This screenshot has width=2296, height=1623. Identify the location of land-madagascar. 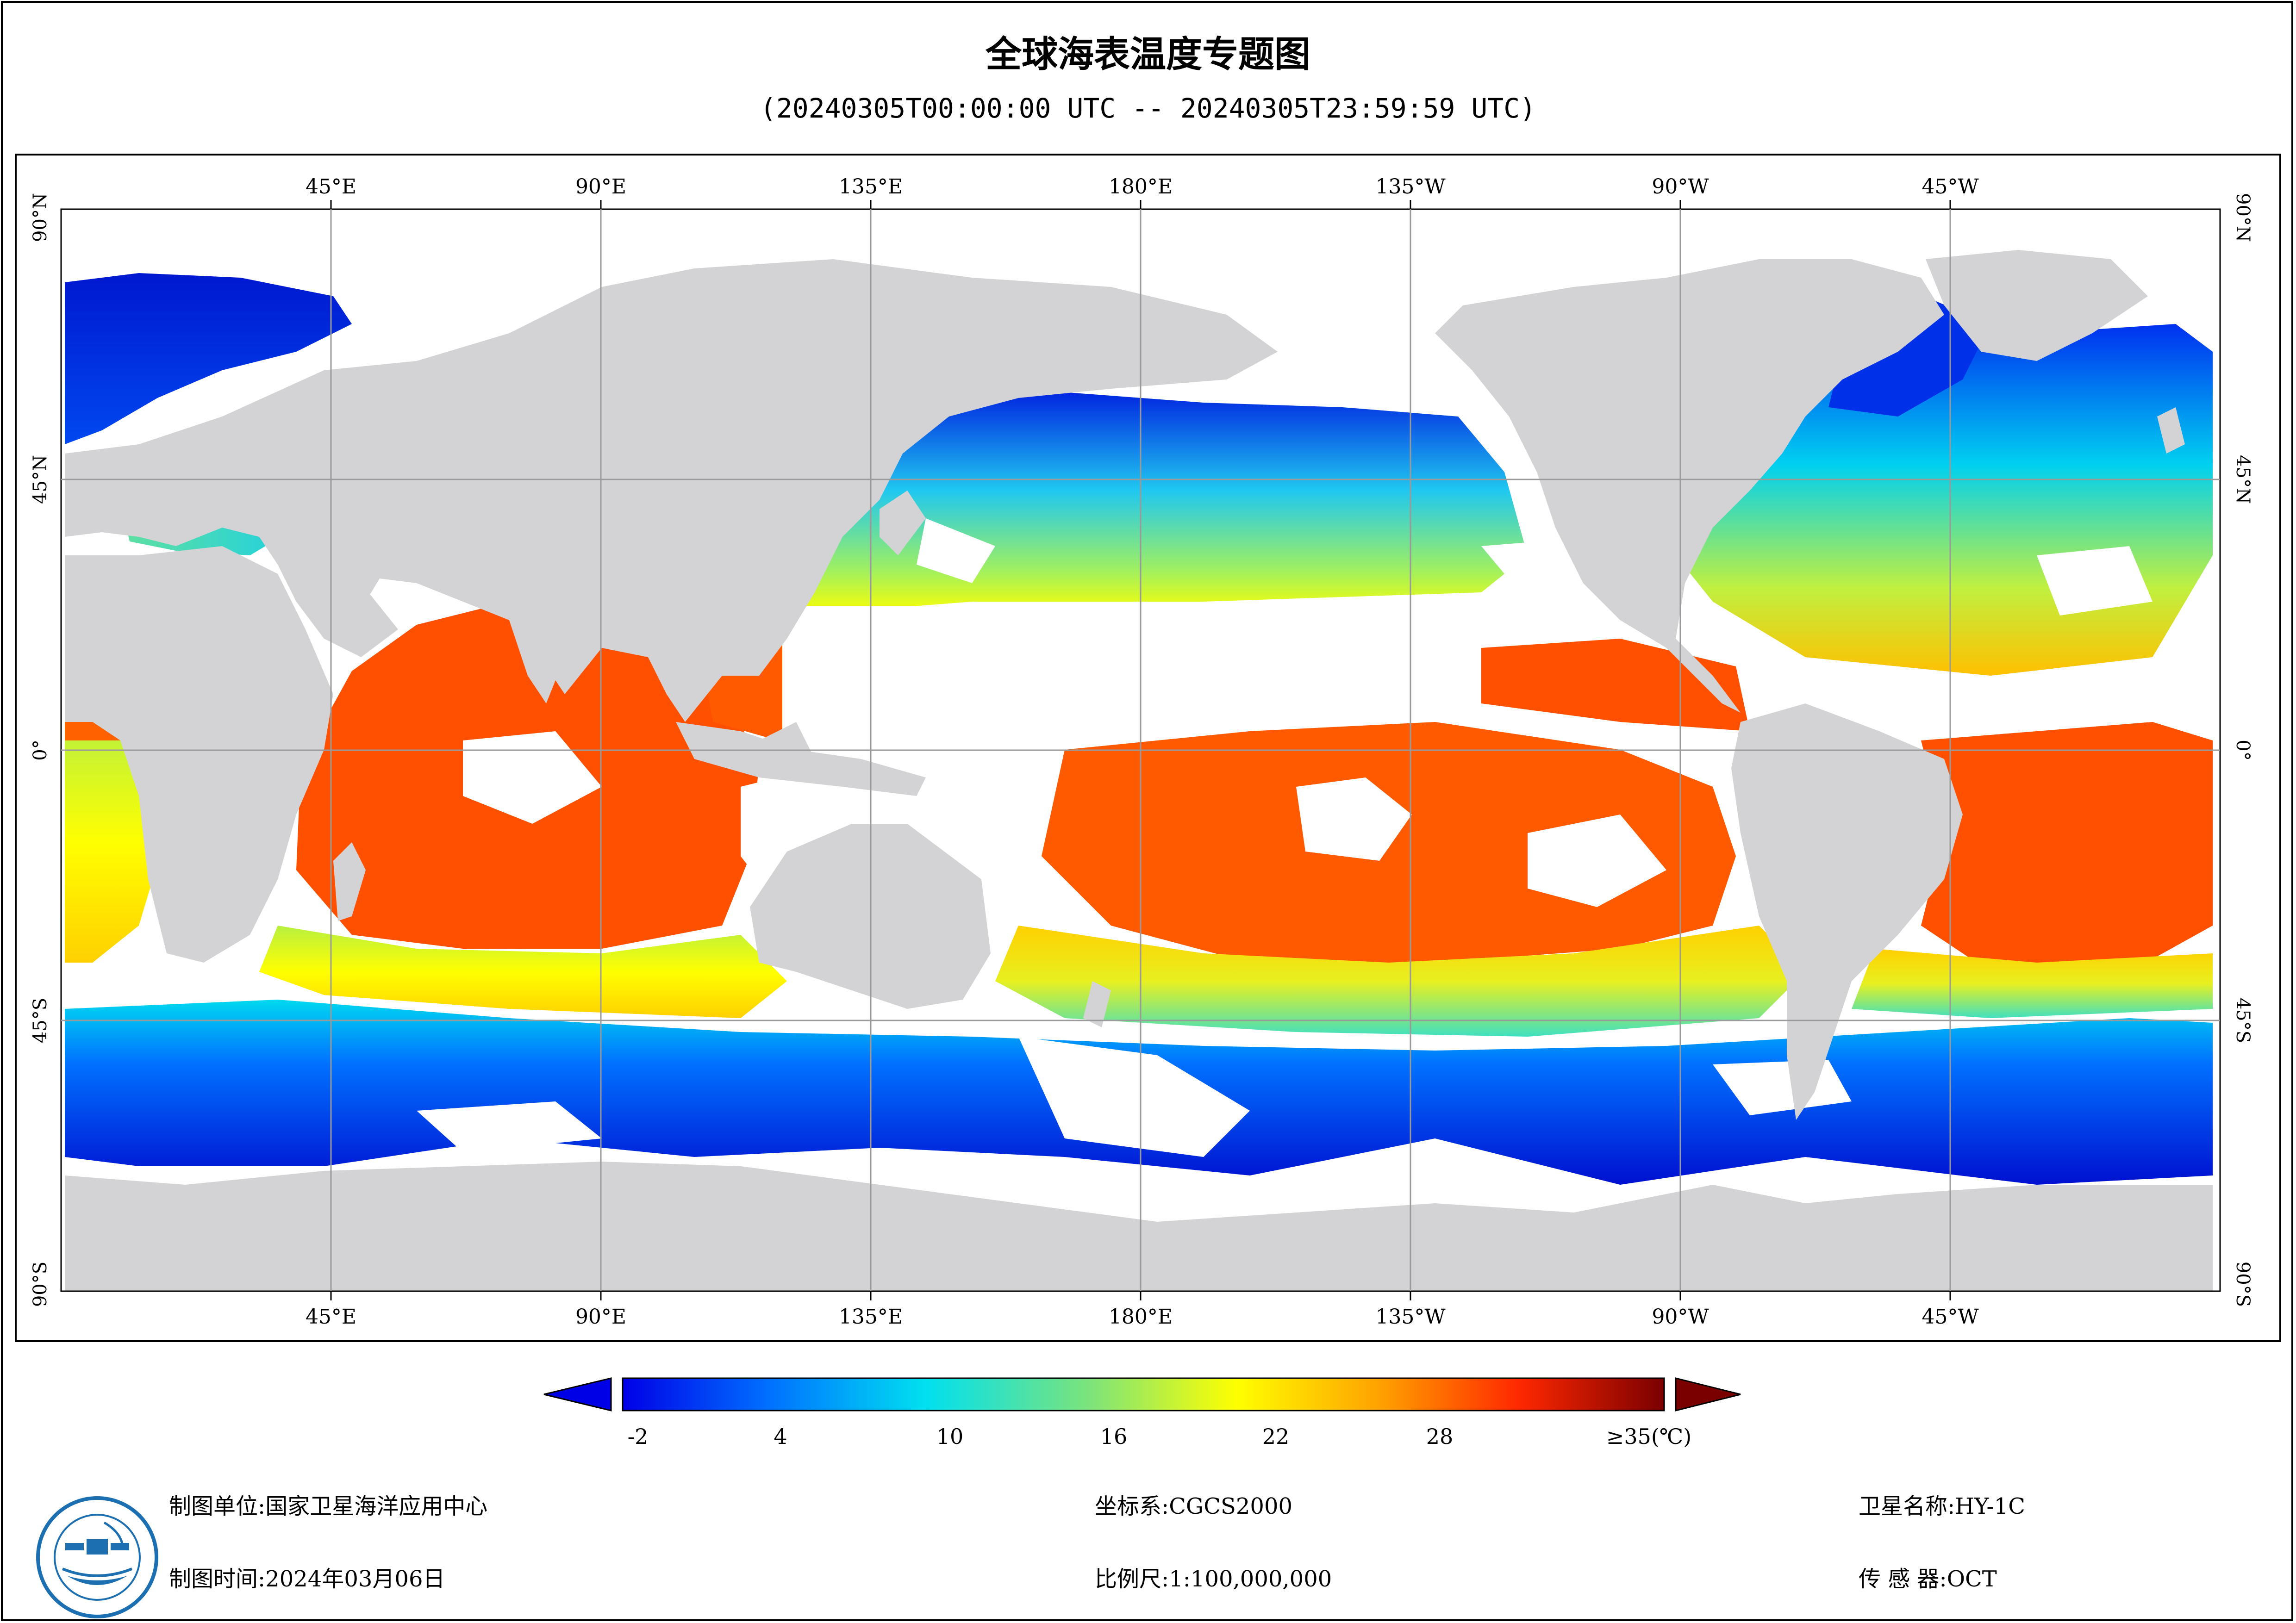
(349, 881).